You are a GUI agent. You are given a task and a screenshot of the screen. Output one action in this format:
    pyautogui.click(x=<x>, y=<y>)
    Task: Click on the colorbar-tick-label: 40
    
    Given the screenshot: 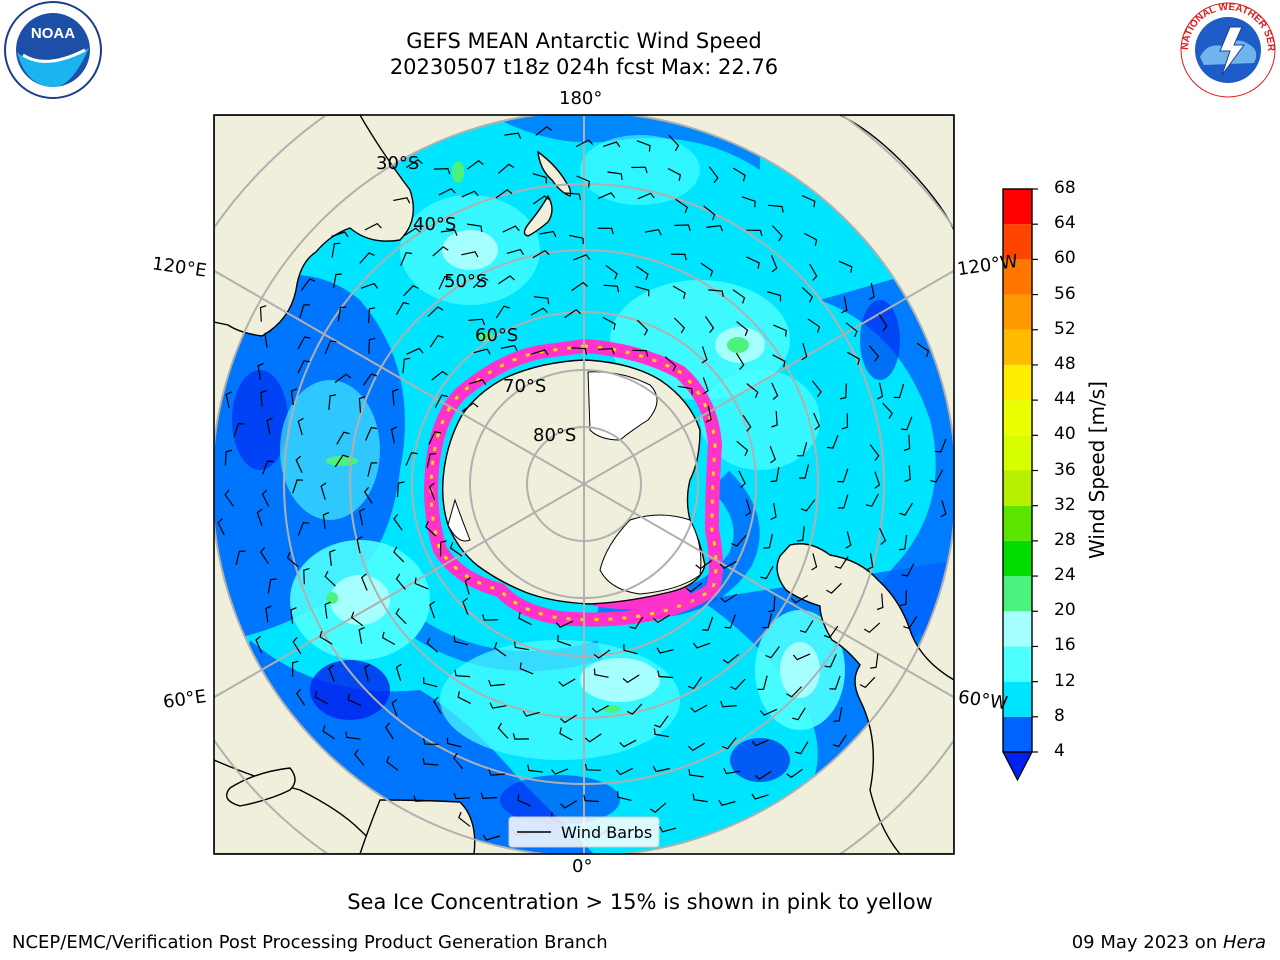 What is the action you would take?
    pyautogui.click(x=1065, y=434)
    